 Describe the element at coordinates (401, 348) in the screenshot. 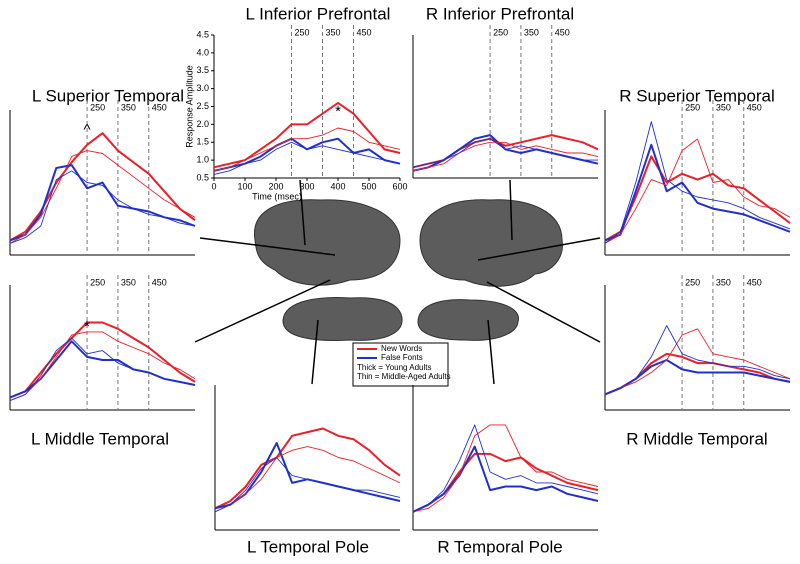

I see `legend-label: New Words` at that location.